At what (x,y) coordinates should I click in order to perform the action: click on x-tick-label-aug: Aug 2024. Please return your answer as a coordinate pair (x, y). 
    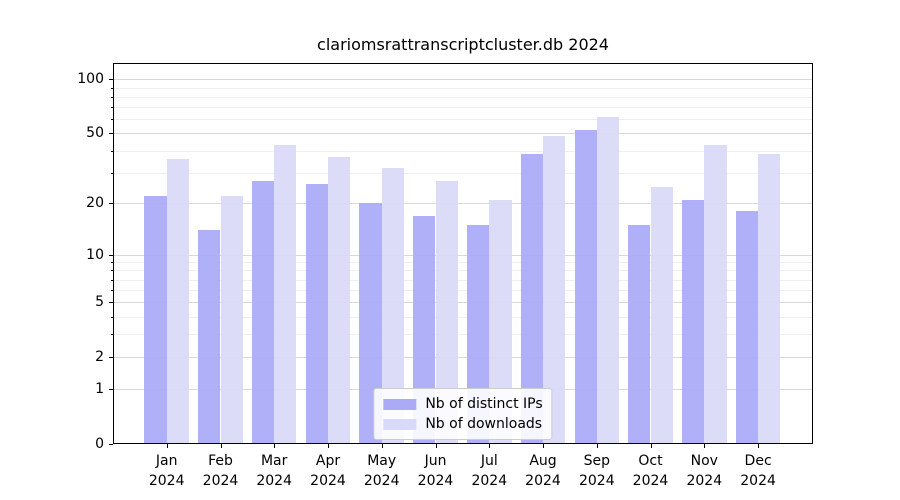
    Looking at the image, I should click on (543, 471).